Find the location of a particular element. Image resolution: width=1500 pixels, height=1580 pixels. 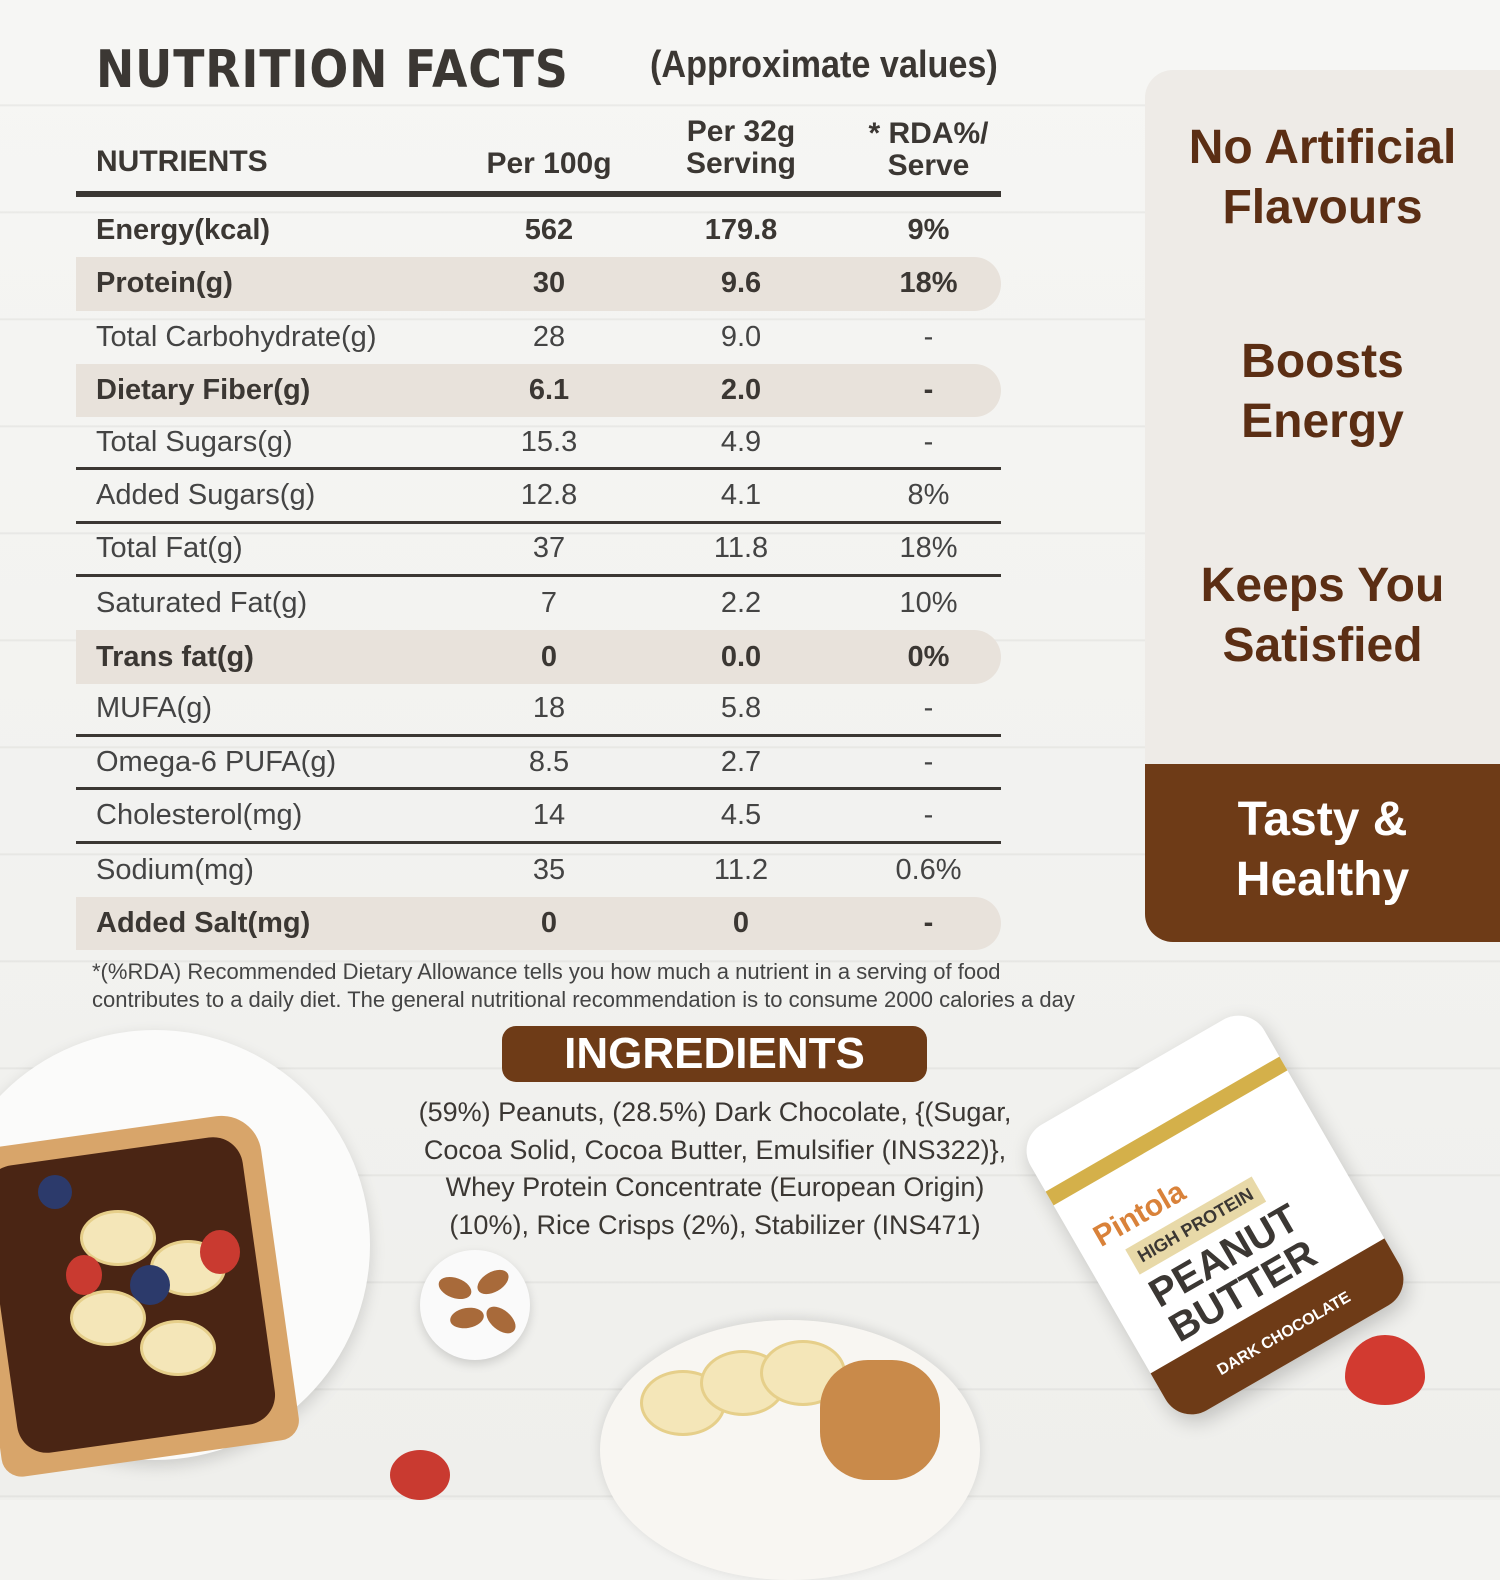

table-row: Added Sugars(g) 12.8 4.1 8% is located at coordinates (538, 497).